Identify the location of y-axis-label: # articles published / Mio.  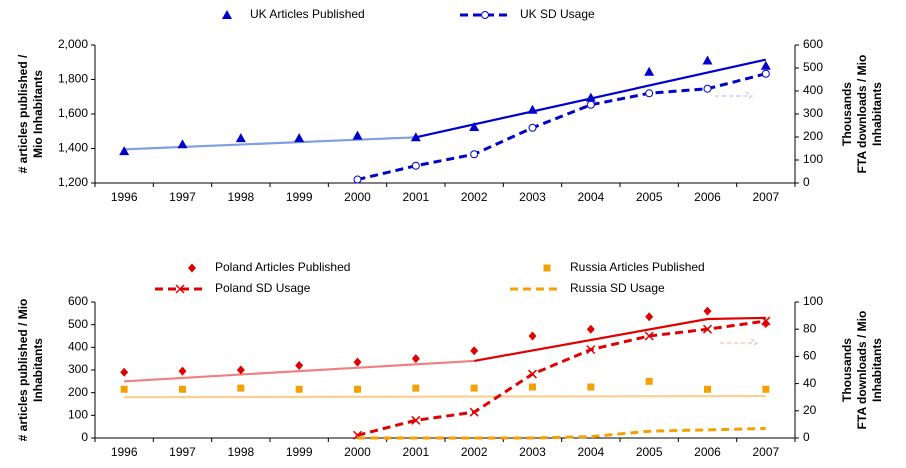
(23, 370).